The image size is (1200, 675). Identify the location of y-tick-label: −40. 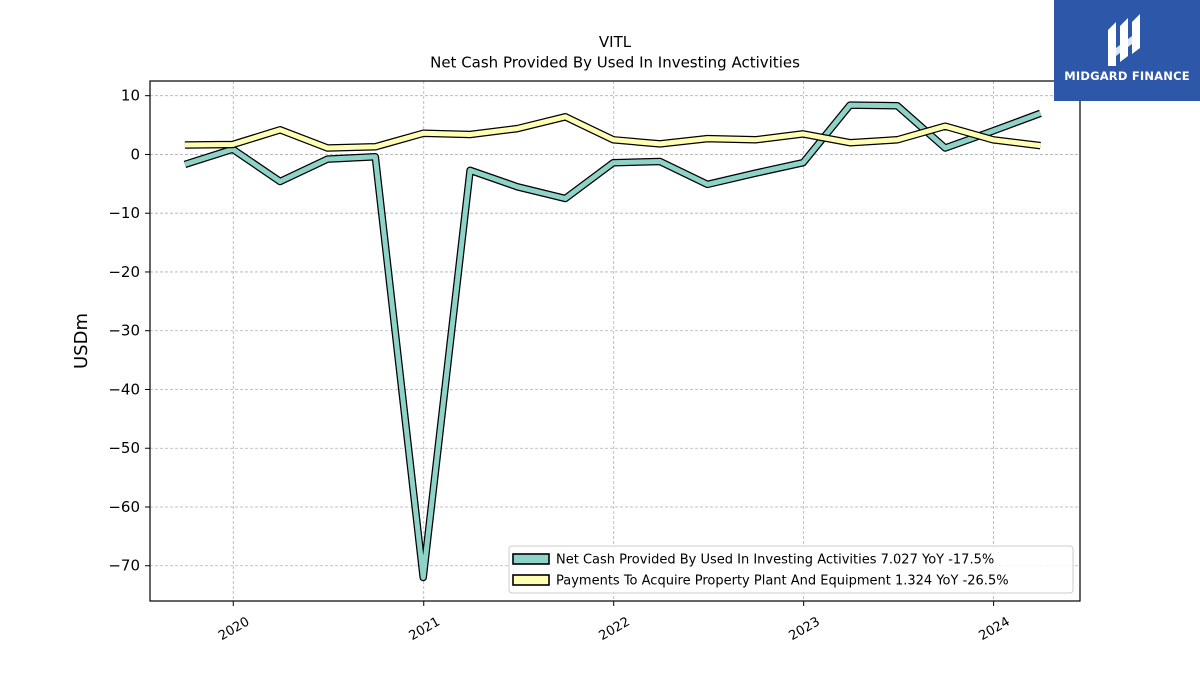
(124, 389).